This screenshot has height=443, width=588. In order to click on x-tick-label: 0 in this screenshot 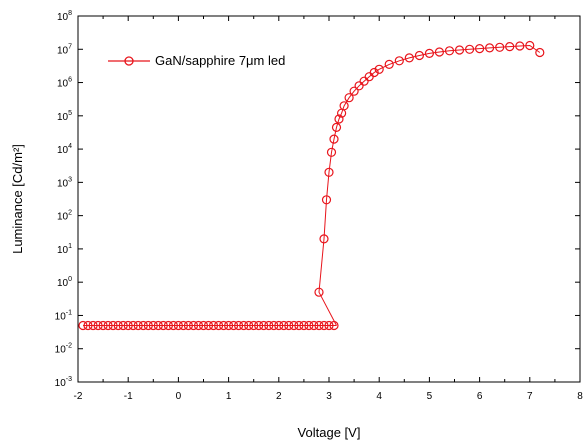, I will do `click(179, 396)`.